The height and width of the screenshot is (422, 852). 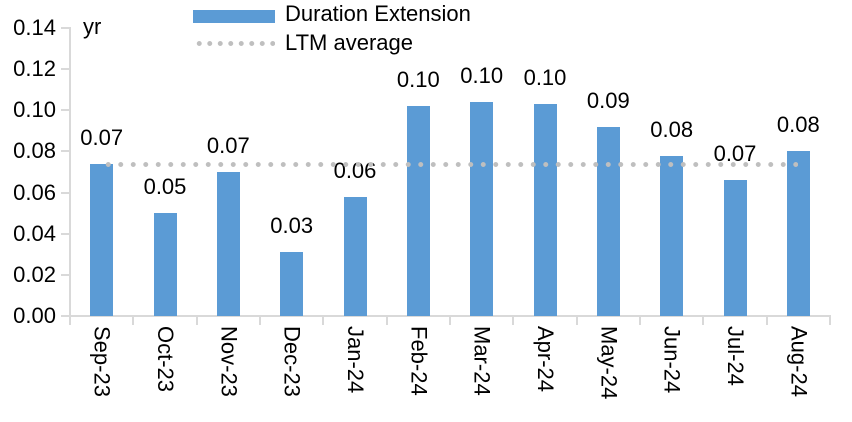 What do you see at coordinates (450, 164) in the screenshot?
I see `ltm-average-line` at bounding box center [450, 164].